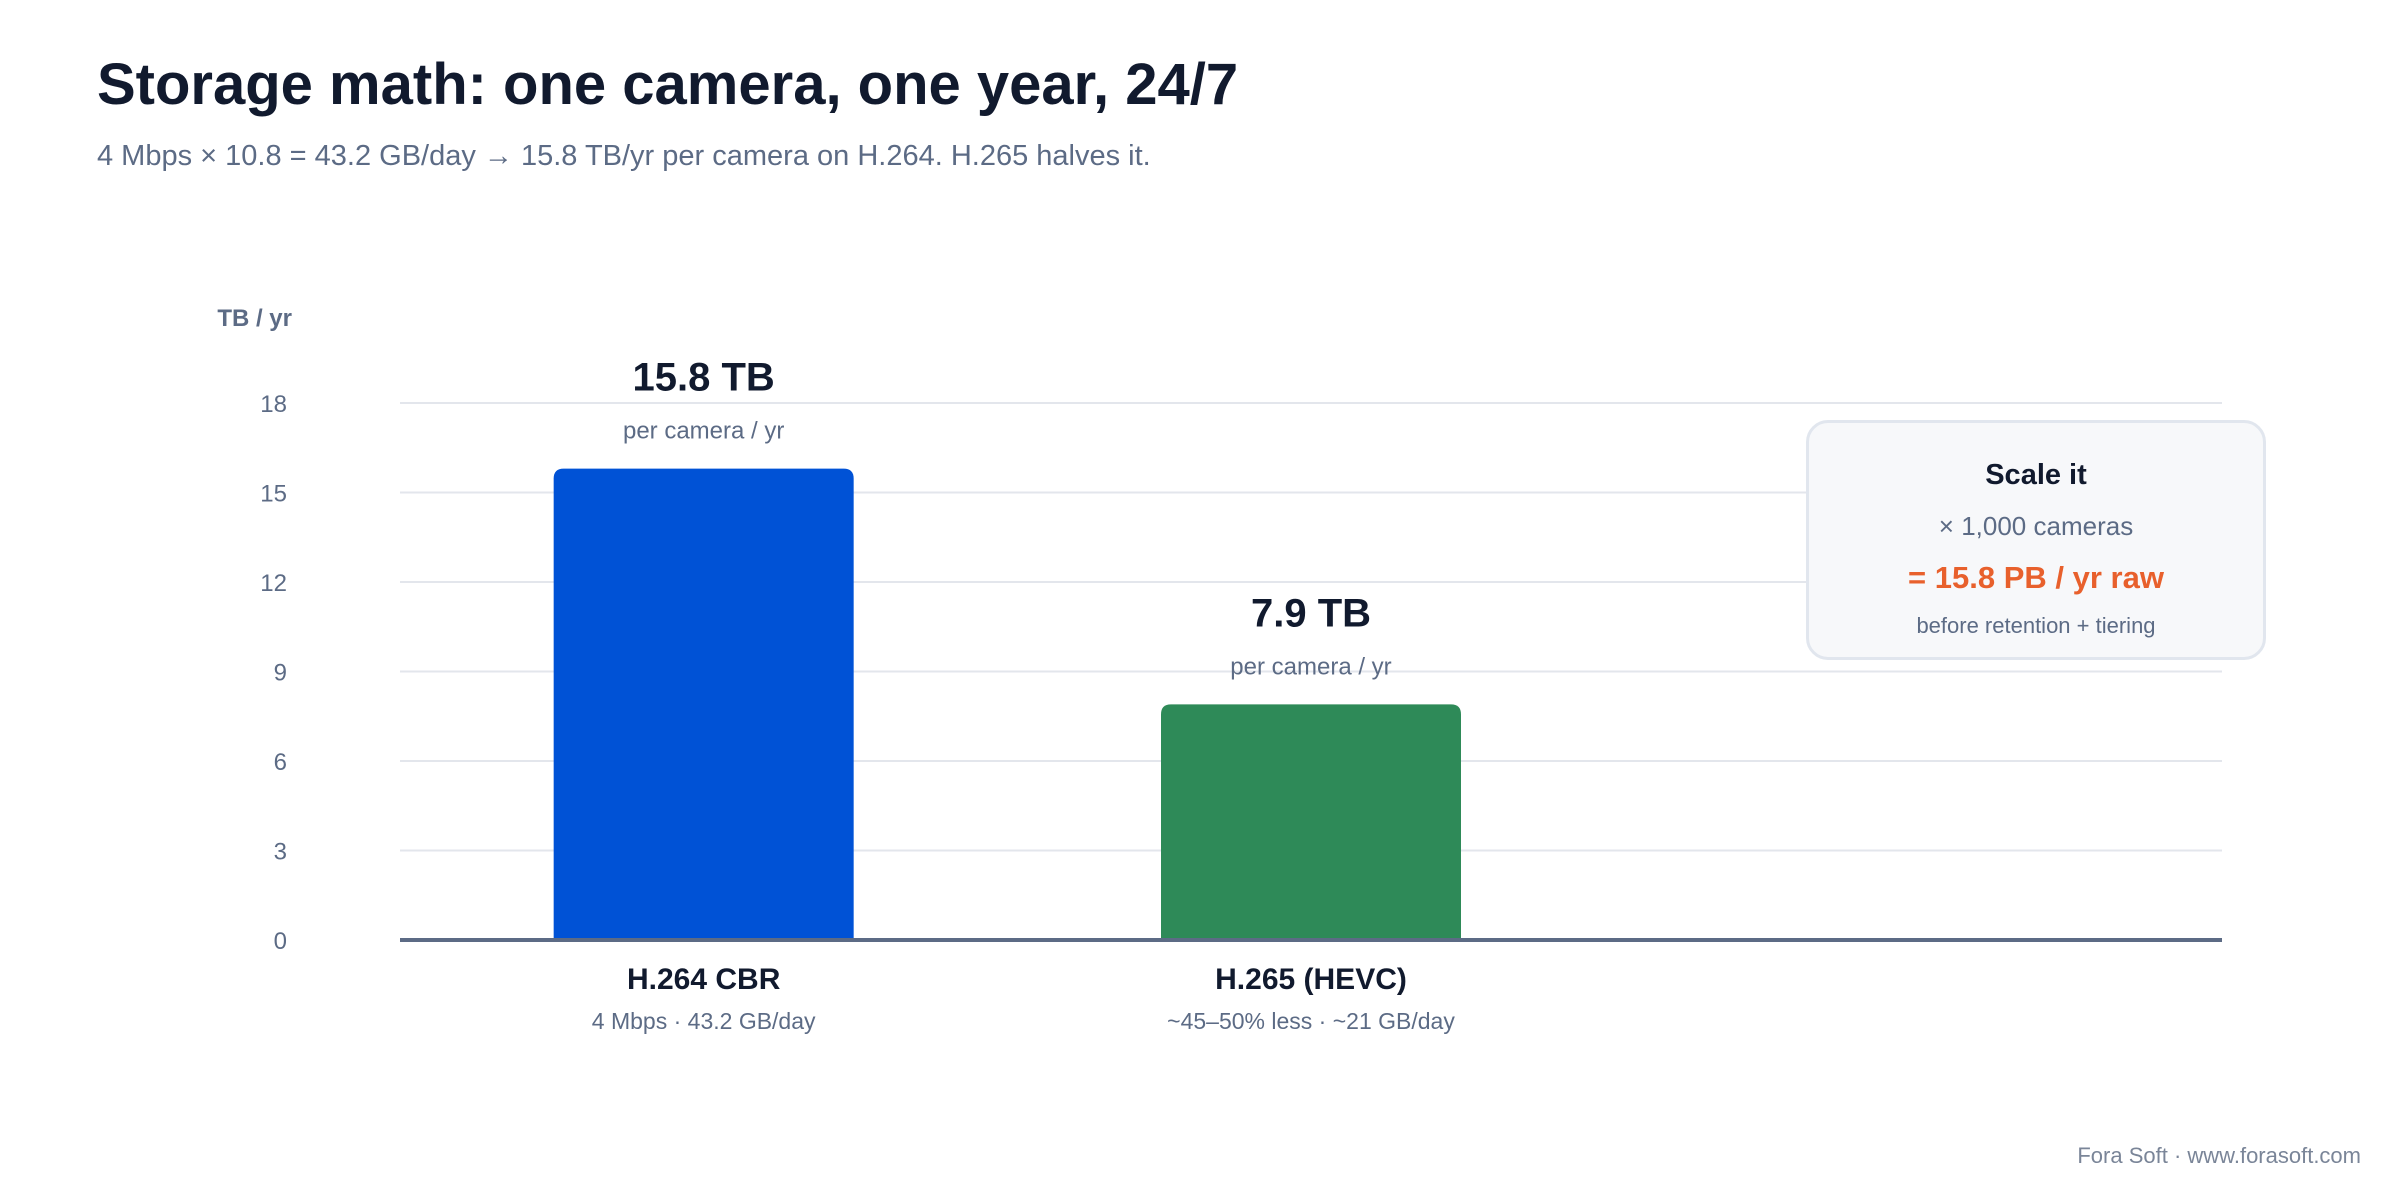 Image resolution: width=2400 pixels, height=1200 pixels. Describe the element at coordinates (1311, 979) in the screenshot. I see `x-category-label: H.265 (HEVC)` at that location.